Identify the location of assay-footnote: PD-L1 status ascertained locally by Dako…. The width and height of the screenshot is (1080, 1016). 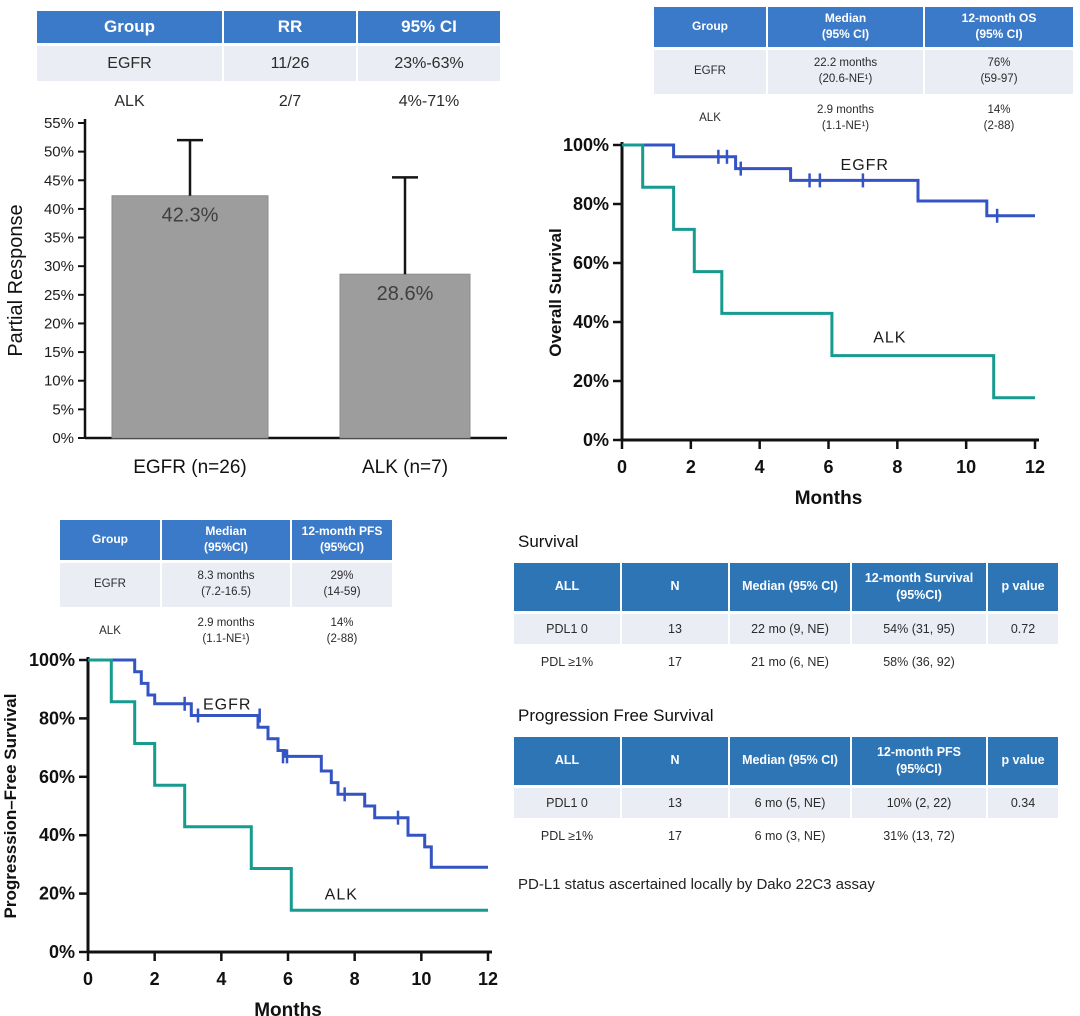
(696, 884).